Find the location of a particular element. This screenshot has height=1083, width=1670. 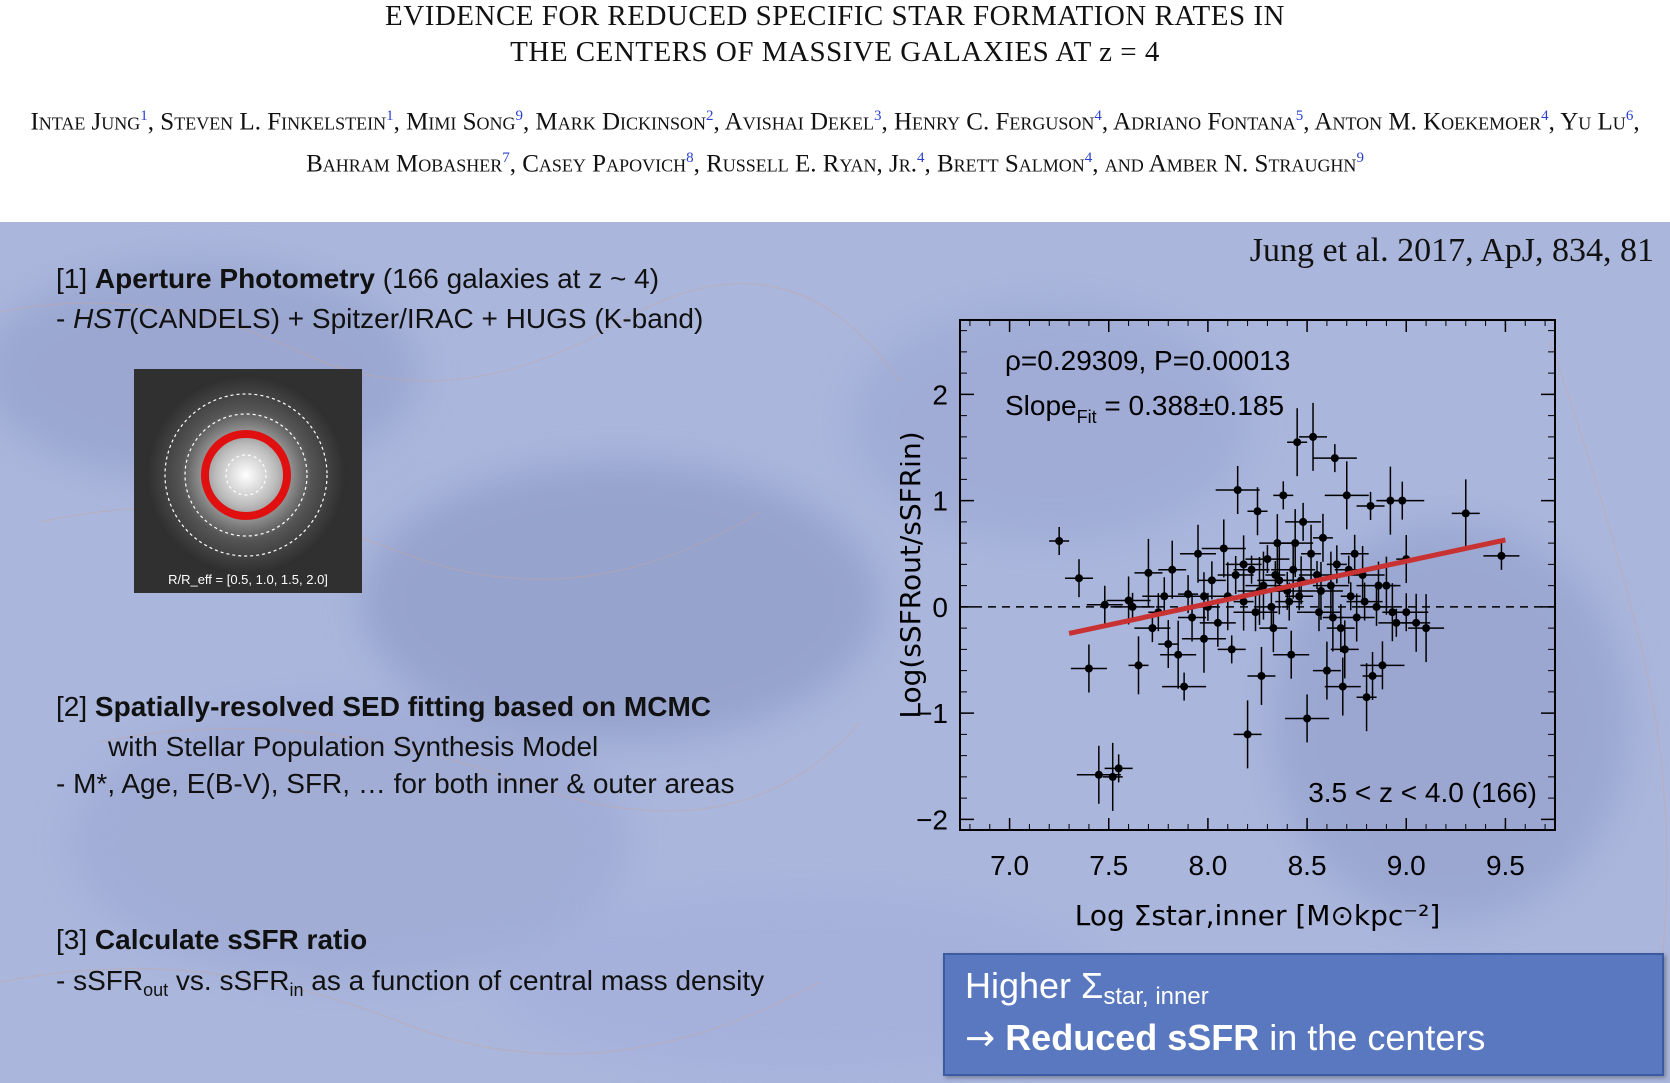

author-name: Steven L. Finkelstein is located at coordinates (273, 122).